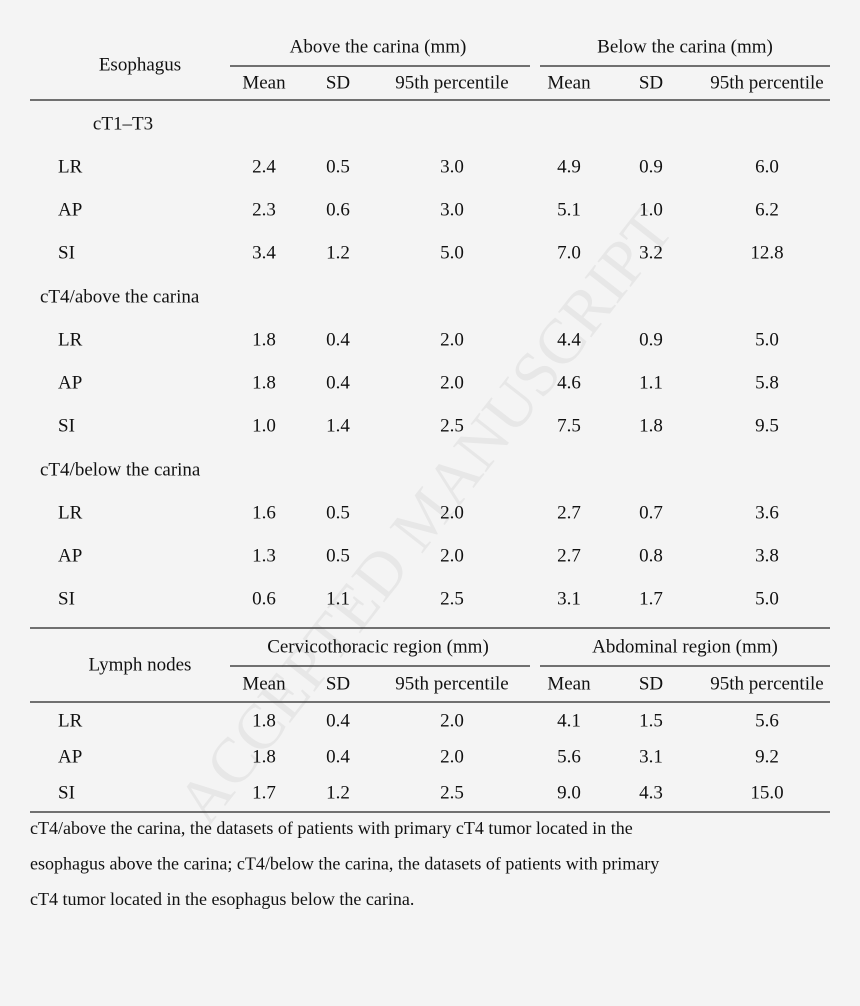 The width and height of the screenshot is (860, 1006). What do you see at coordinates (140, 64) in the screenshot?
I see `stub-header: Esophagus` at bounding box center [140, 64].